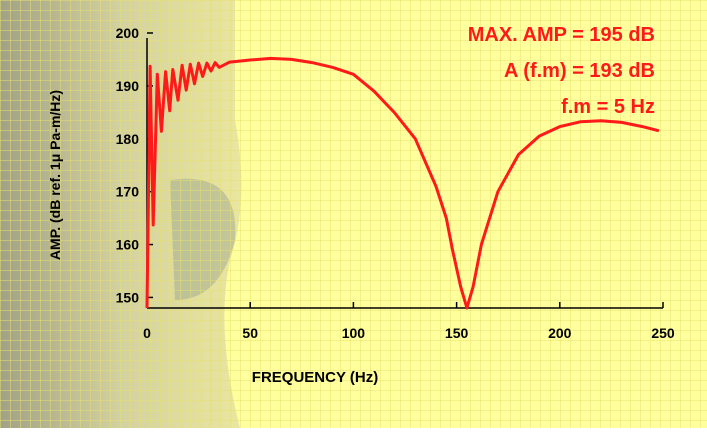 This screenshot has width=707, height=433. I want to click on y-tick-label: 200, so click(128, 33).